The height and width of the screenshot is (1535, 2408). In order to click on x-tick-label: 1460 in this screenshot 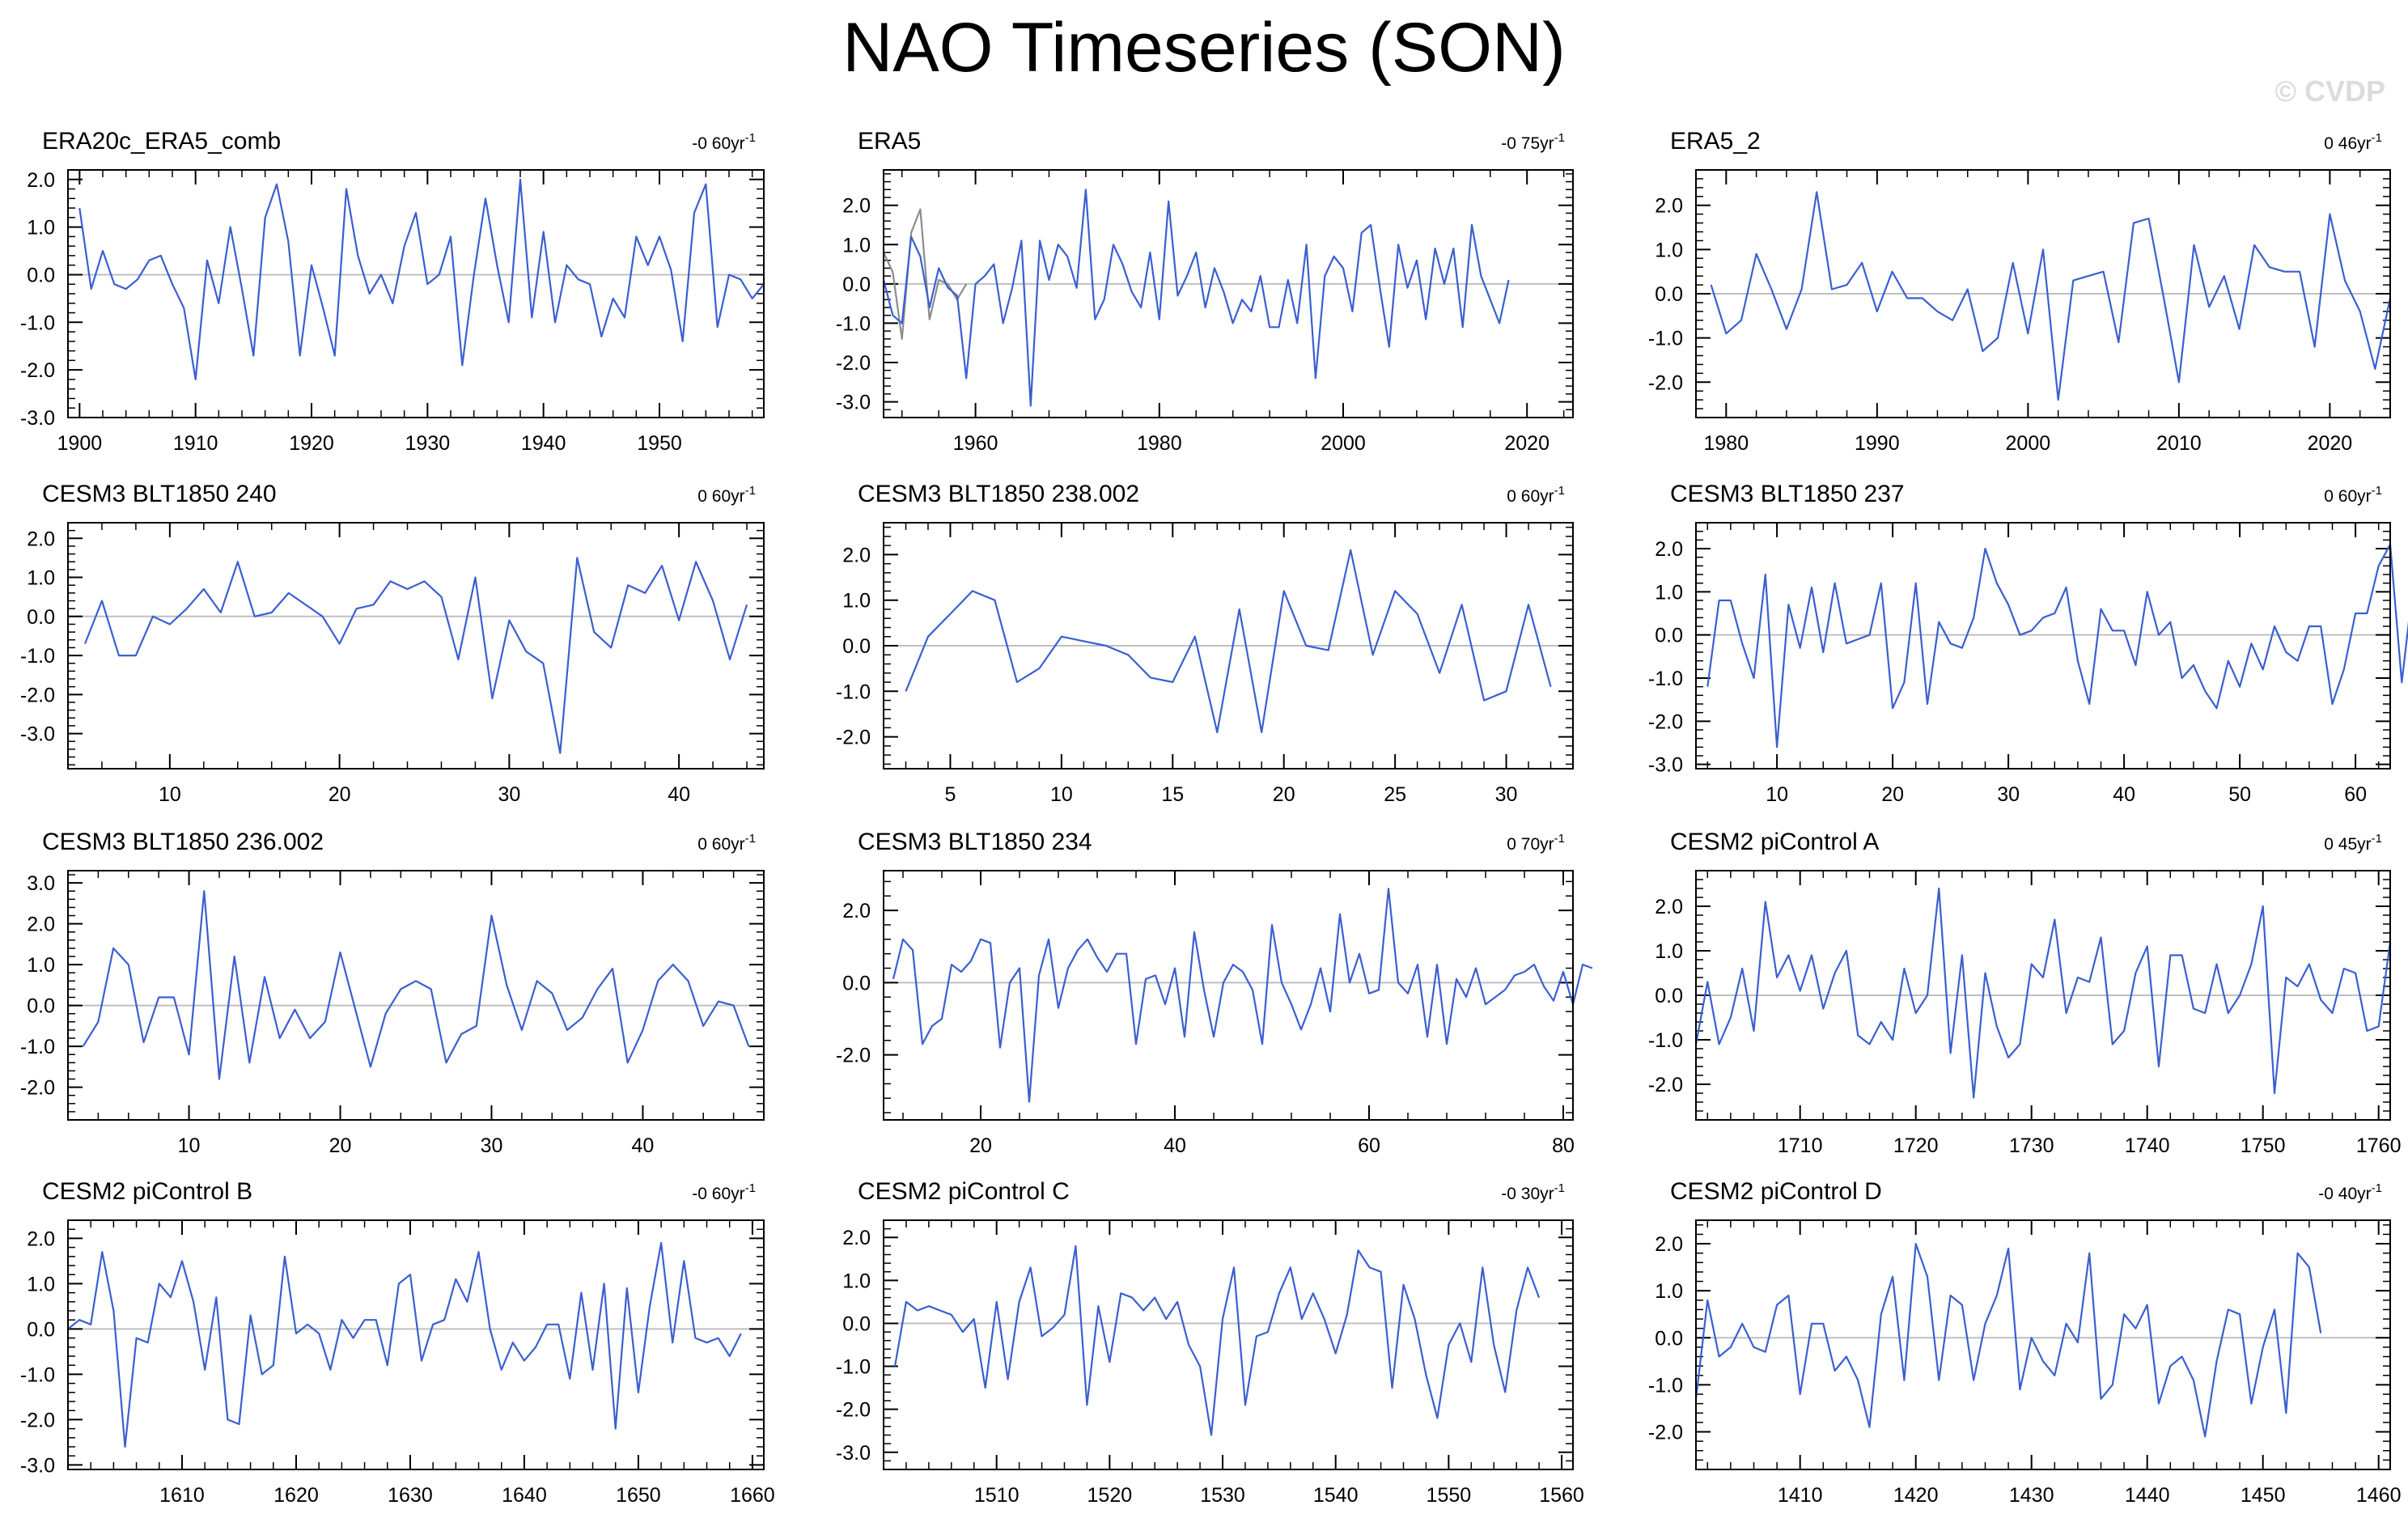, I will do `click(2379, 1495)`.